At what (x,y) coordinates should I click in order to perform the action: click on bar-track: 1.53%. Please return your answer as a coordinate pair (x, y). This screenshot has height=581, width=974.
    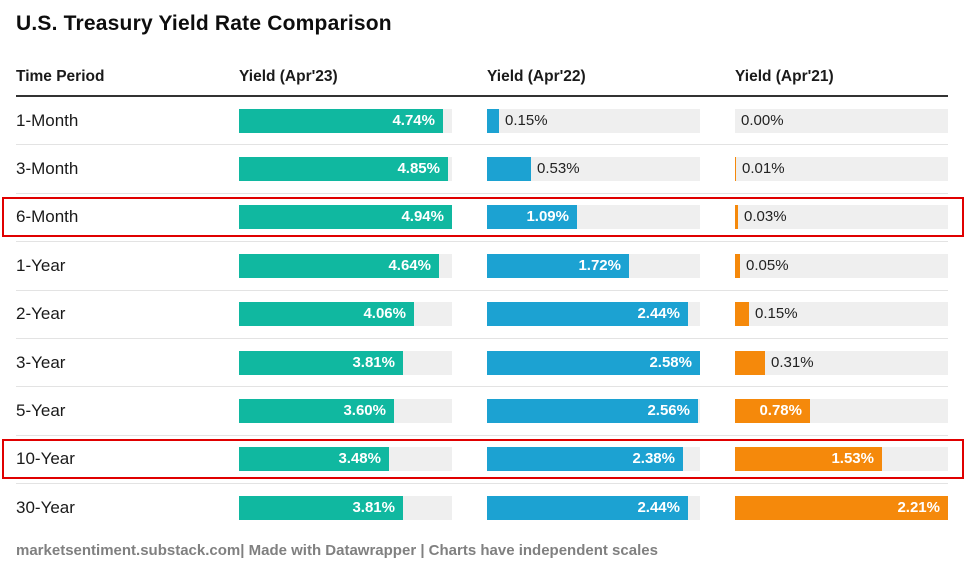
    Looking at the image, I should click on (841, 459).